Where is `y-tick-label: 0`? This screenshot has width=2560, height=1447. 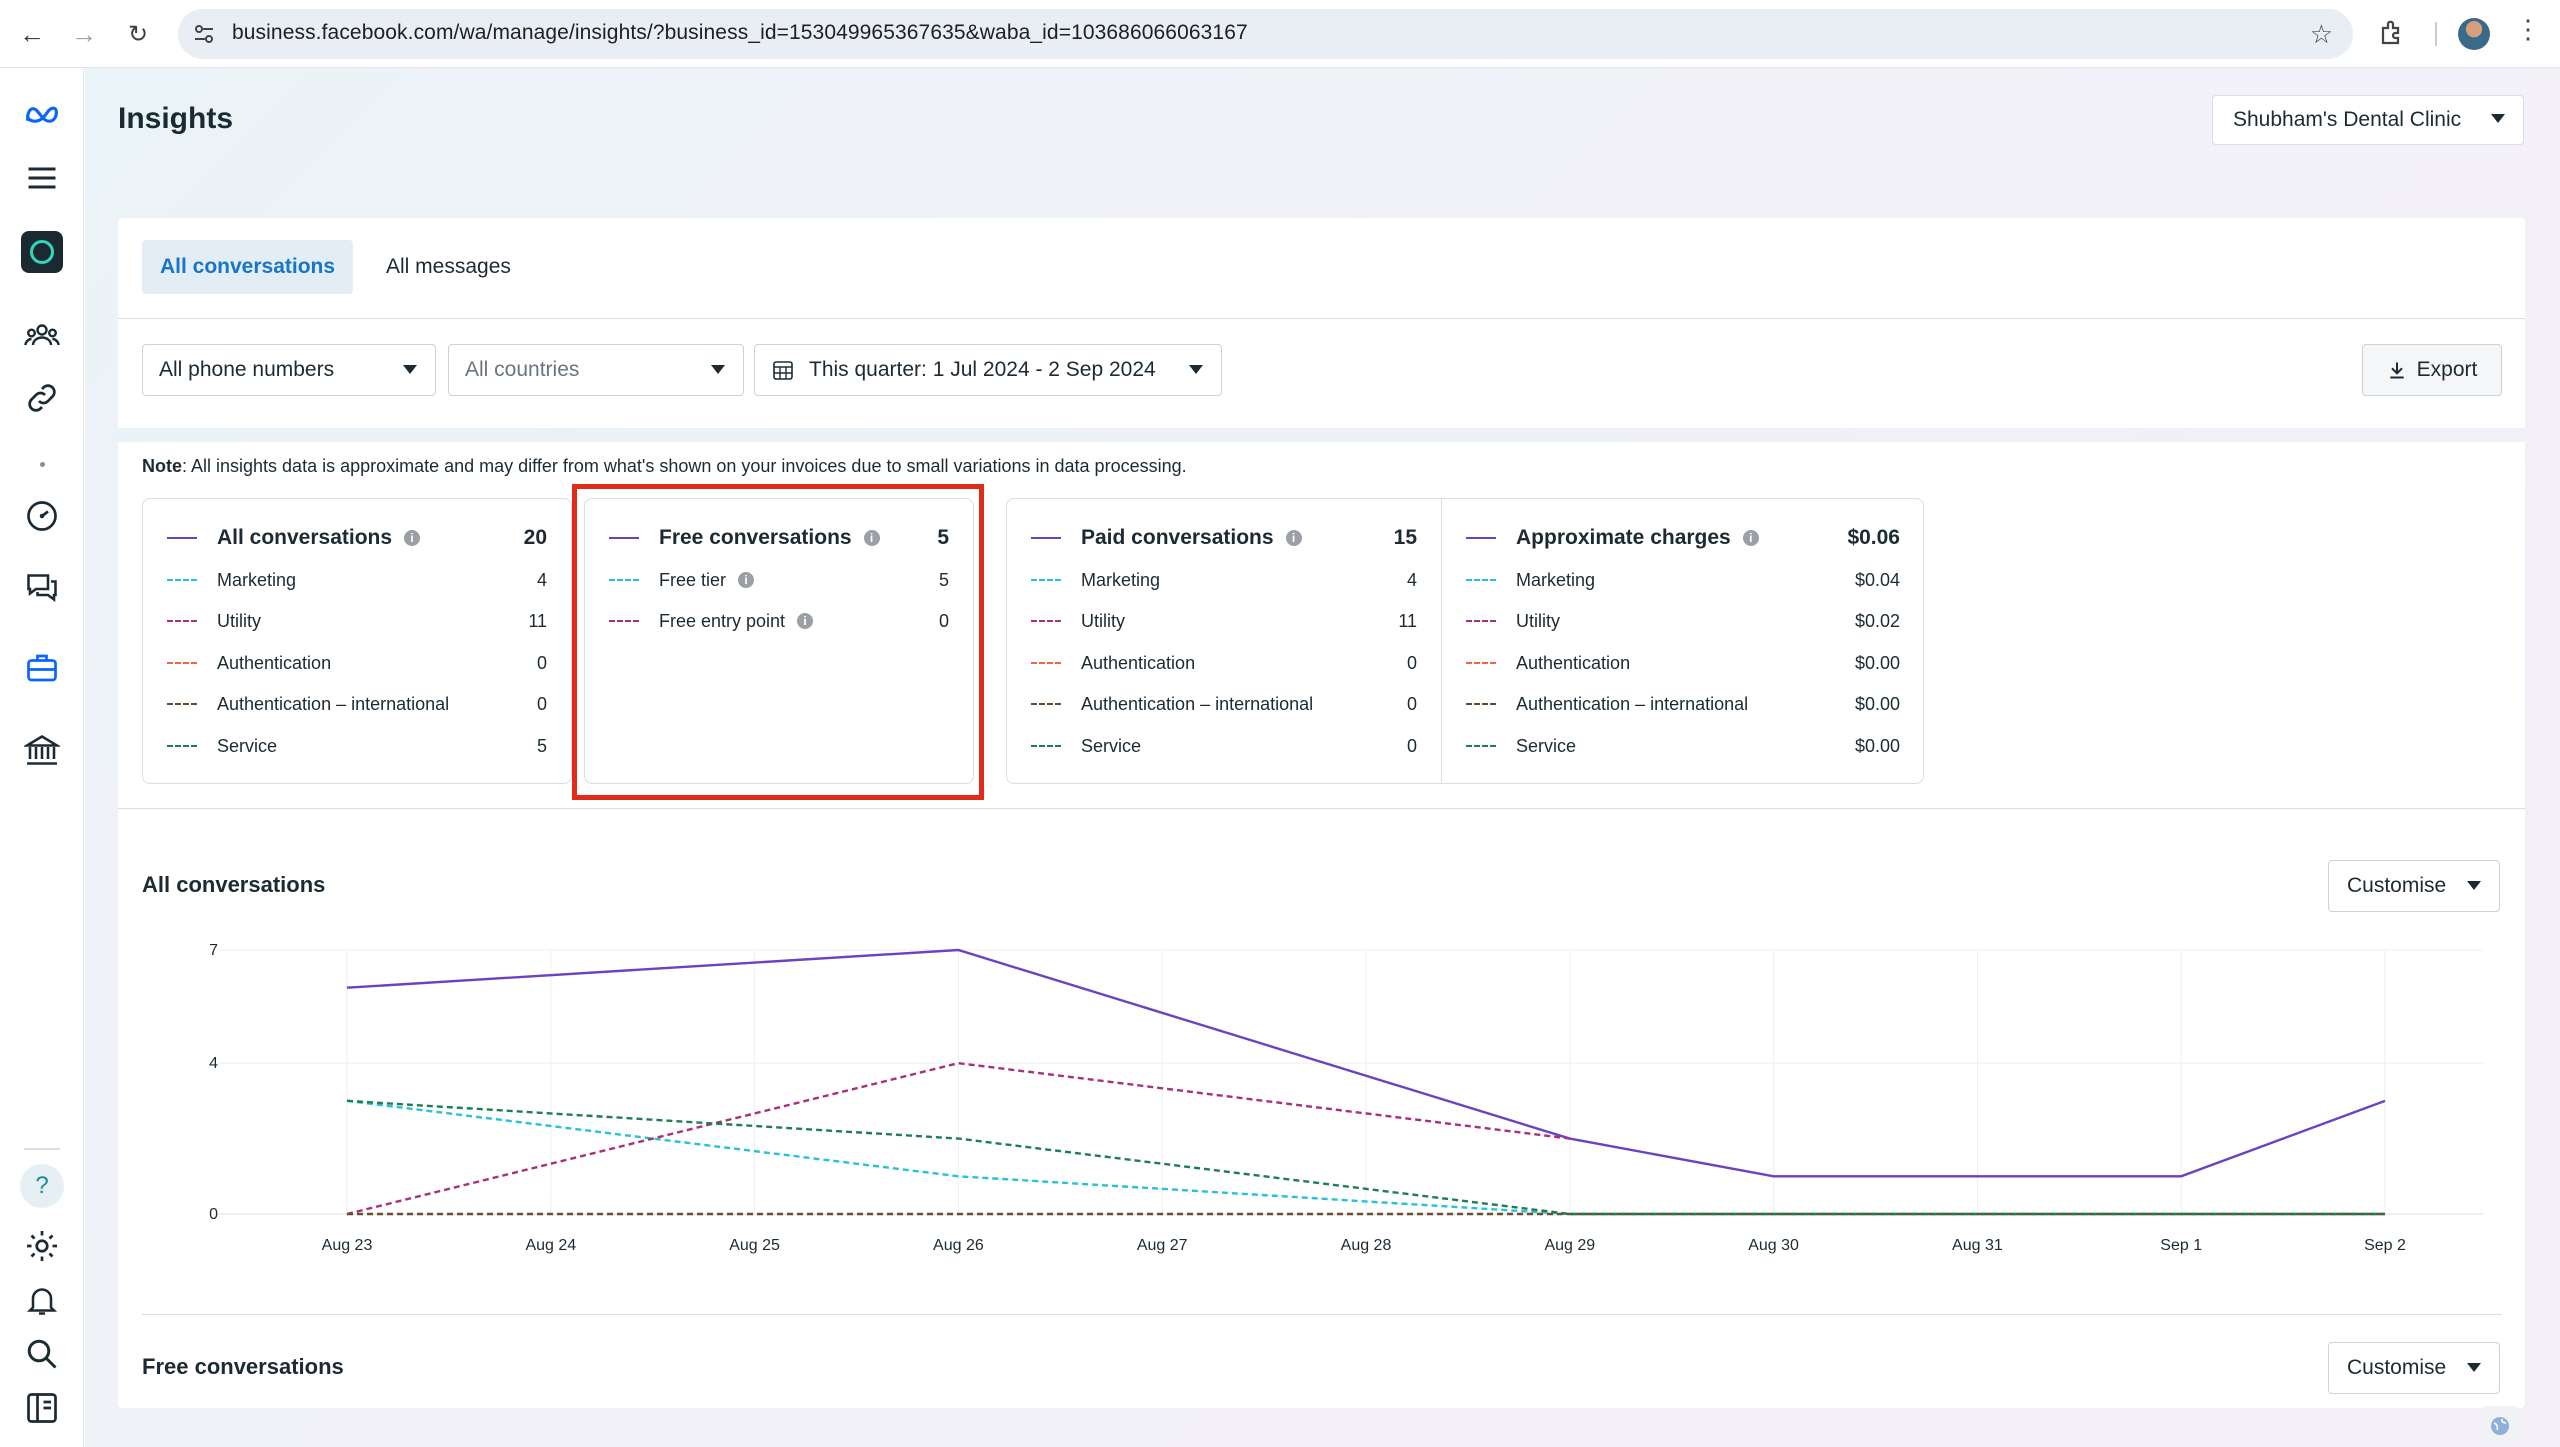 y-tick-label: 0 is located at coordinates (213, 1214).